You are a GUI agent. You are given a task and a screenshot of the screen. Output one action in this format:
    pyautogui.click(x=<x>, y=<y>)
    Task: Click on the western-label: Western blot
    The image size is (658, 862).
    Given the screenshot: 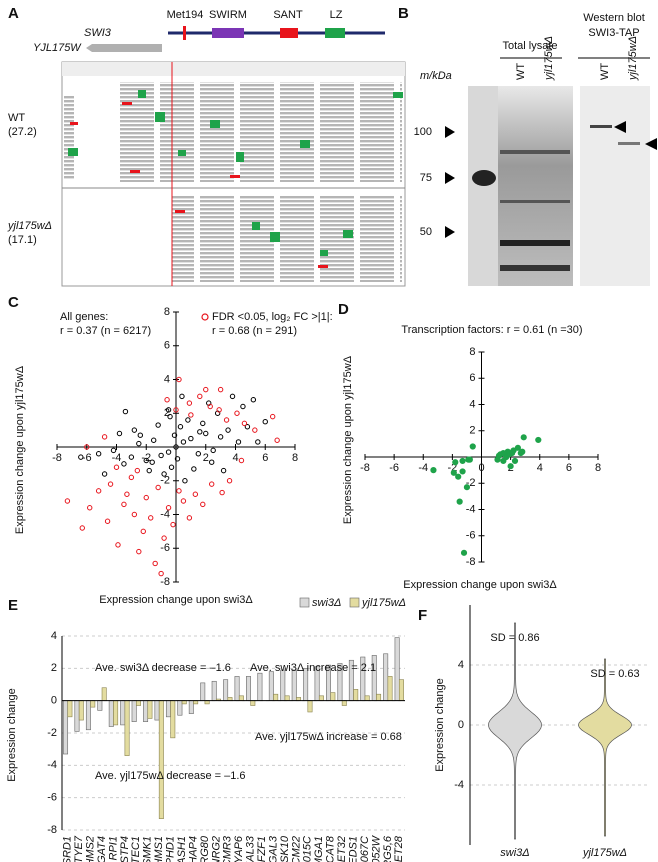 What is the action you would take?
    pyautogui.click(x=614, y=18)
    